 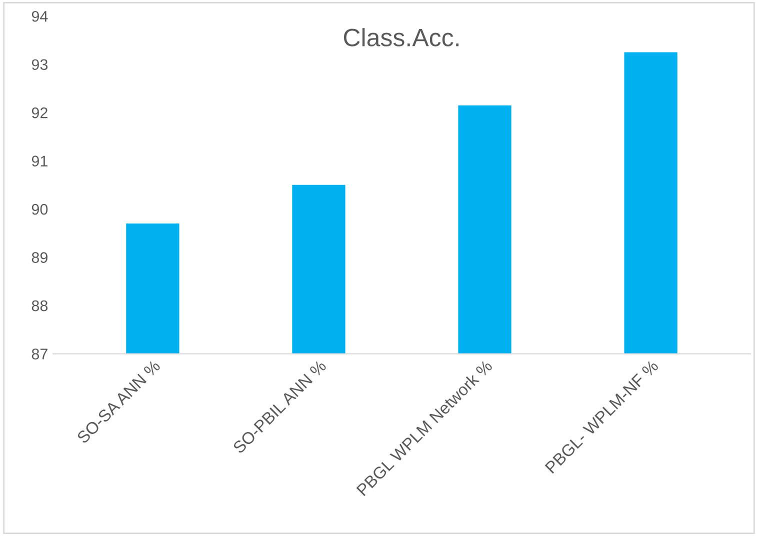 What do you see at coordinates (40, 161) in the screenshot?
I see `y-tick-label: 91` at bounding box center [40, 161].